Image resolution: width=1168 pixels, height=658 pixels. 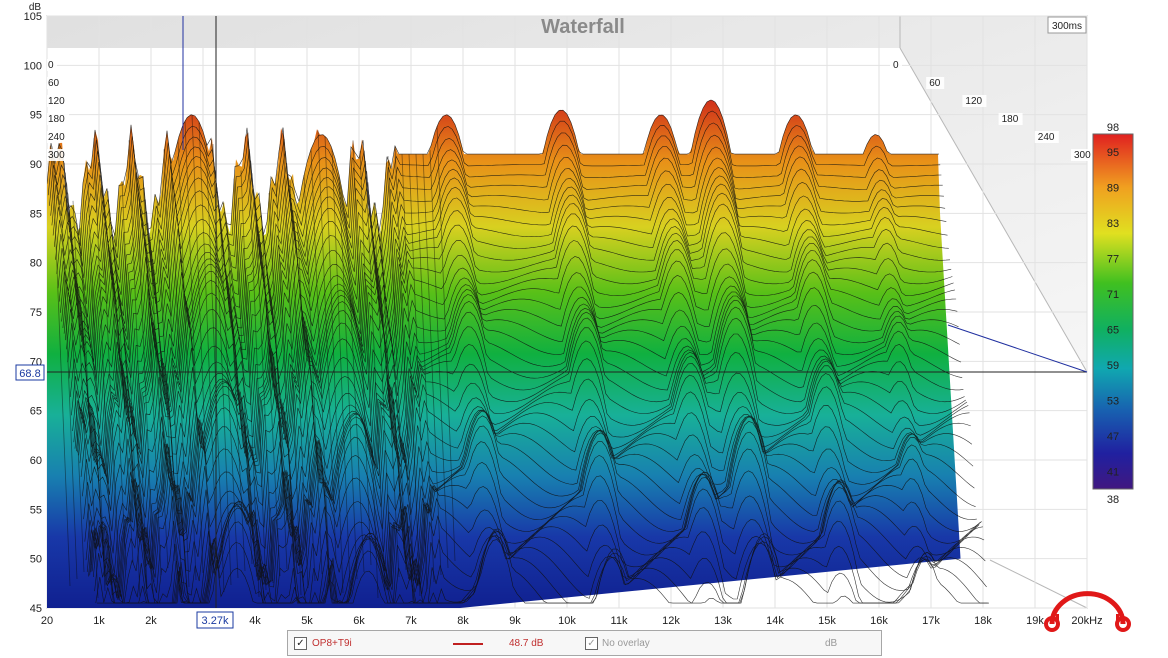 I want to click on x-tick-label: 1k, so click(x=99, y=621).